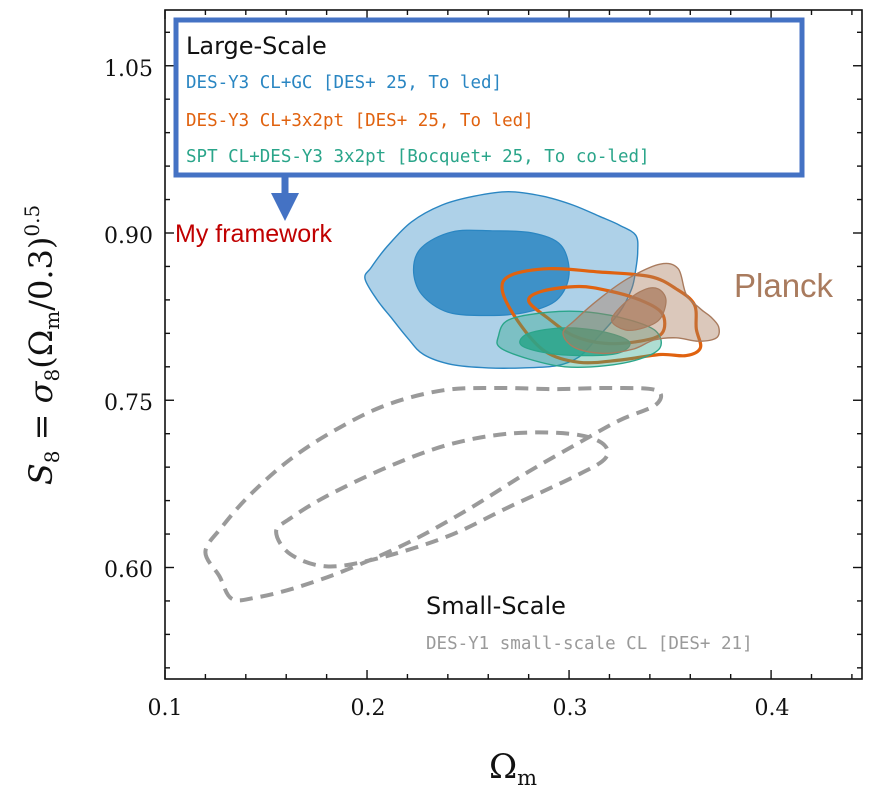 The image size is (872, 800). Describe the element at coordinates (128, 320) in the screenshot. I see `y-tick-labels: 0.60 0.75 0.90 1.05` at that location.